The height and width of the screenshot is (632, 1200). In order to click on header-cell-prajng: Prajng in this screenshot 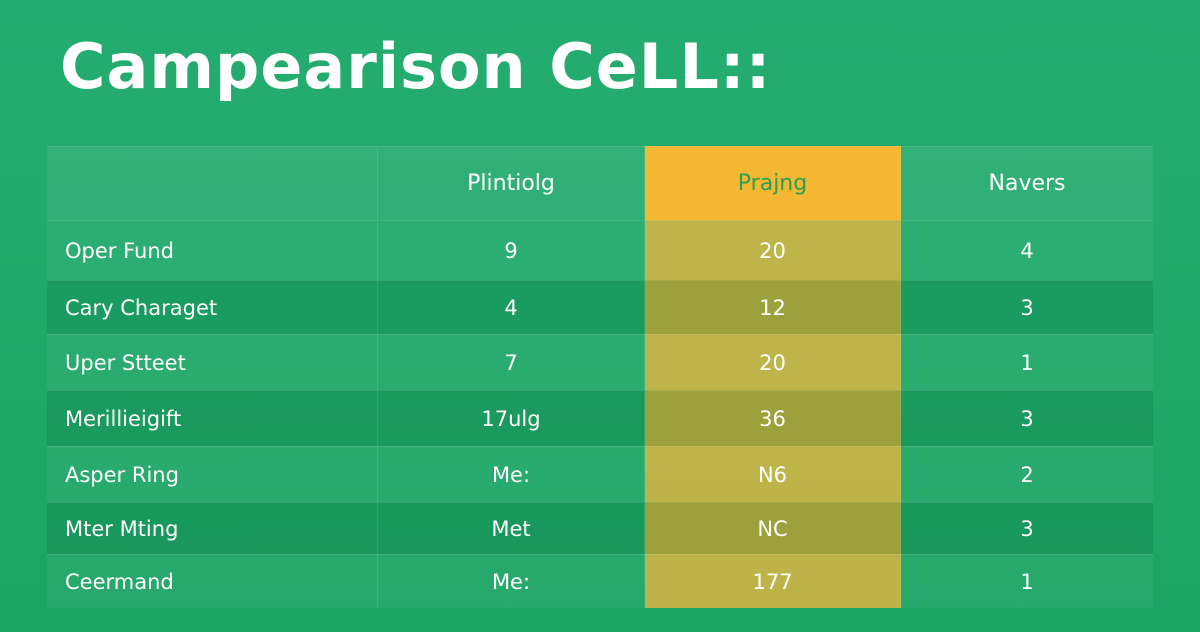, I will do `click(773, 183)`.